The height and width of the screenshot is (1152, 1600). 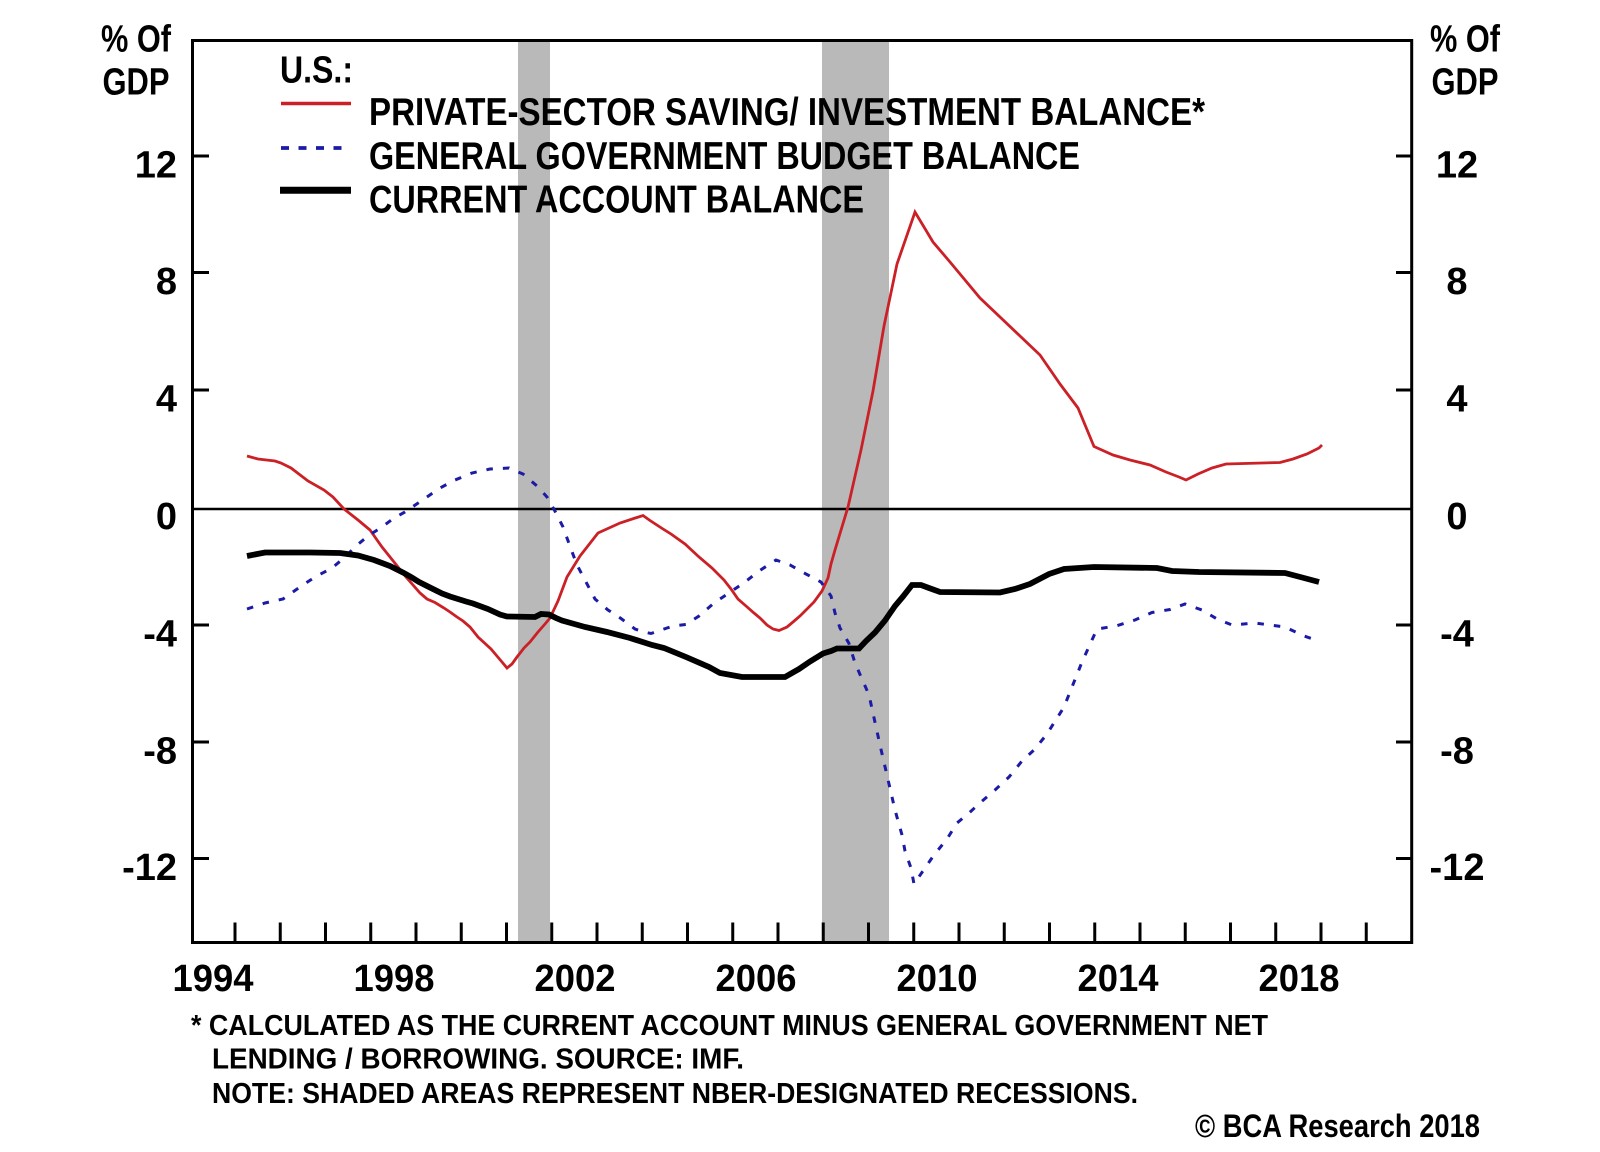 I want to click on svg-text: 2002, so click(x=575, y=979).